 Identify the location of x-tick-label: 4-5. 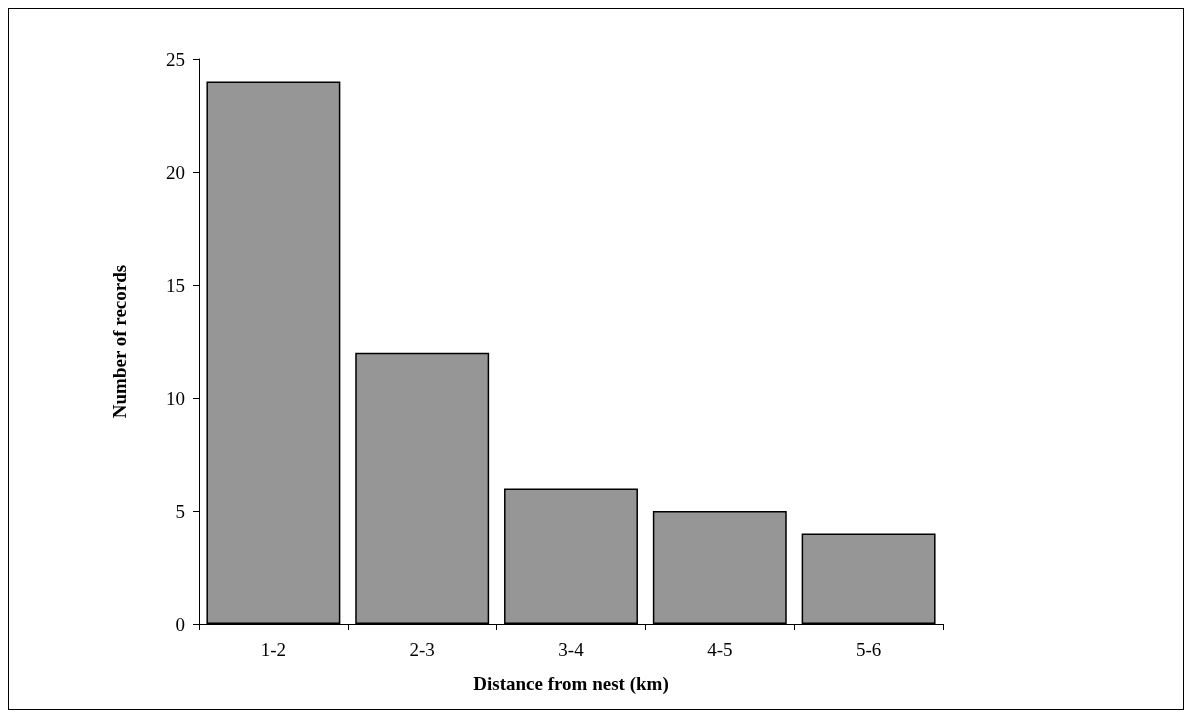
(720, 649).